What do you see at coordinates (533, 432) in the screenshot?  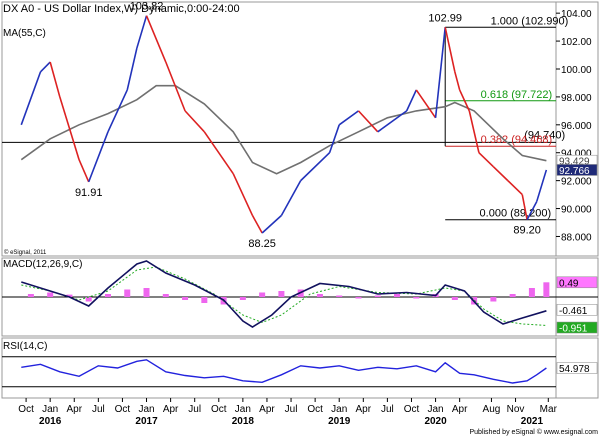 I see `publisher-footer: Published by eSignal © www.esignal.com` at bounding box center [533, 432].